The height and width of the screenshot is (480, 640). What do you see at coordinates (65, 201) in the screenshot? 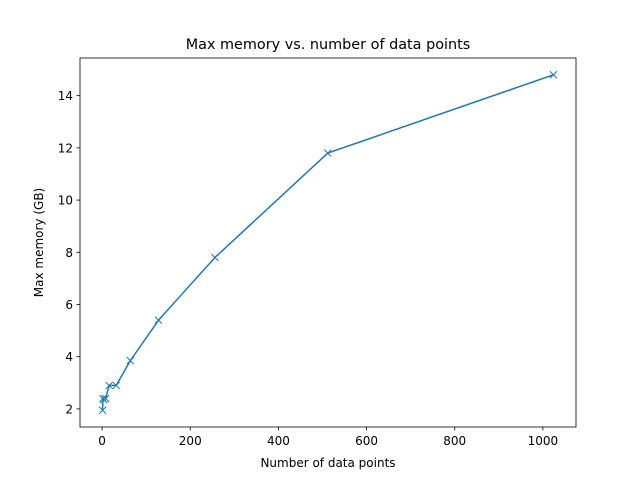
I see `y-tick-label: 10` at bounding box center [65, 201].